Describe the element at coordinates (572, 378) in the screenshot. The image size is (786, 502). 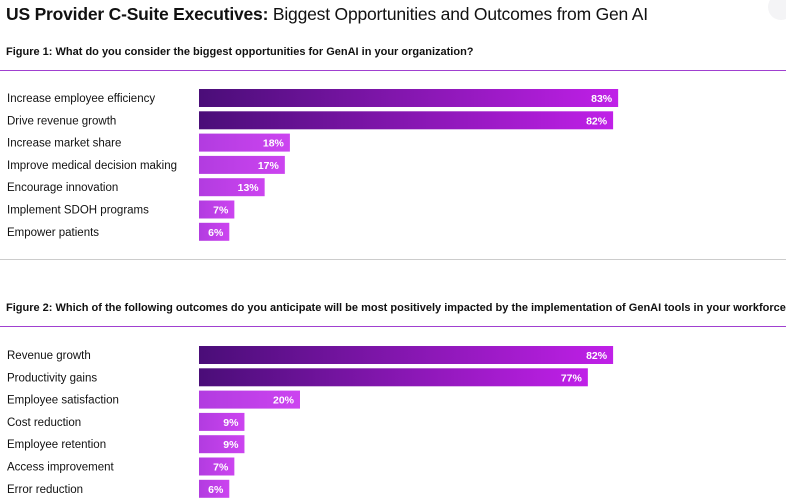
I see `value-label: 77%` at that location.